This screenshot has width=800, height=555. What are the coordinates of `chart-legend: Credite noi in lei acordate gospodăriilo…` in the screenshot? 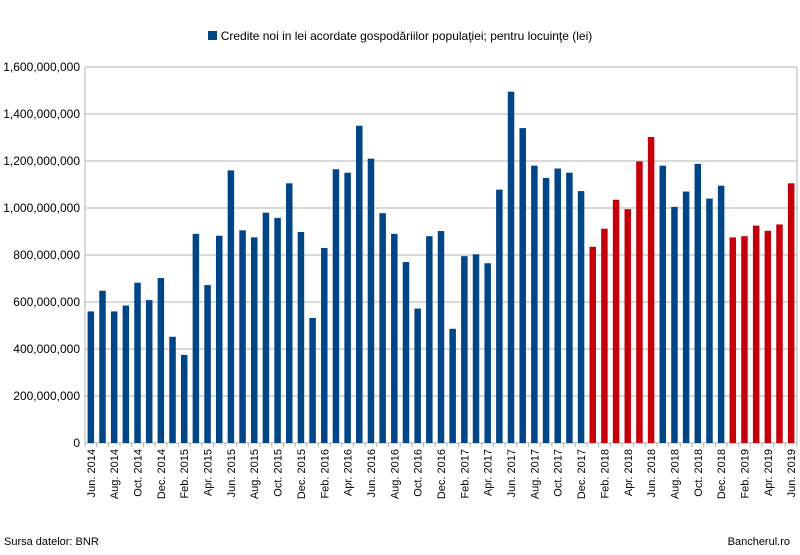 It's located at (400, 36).